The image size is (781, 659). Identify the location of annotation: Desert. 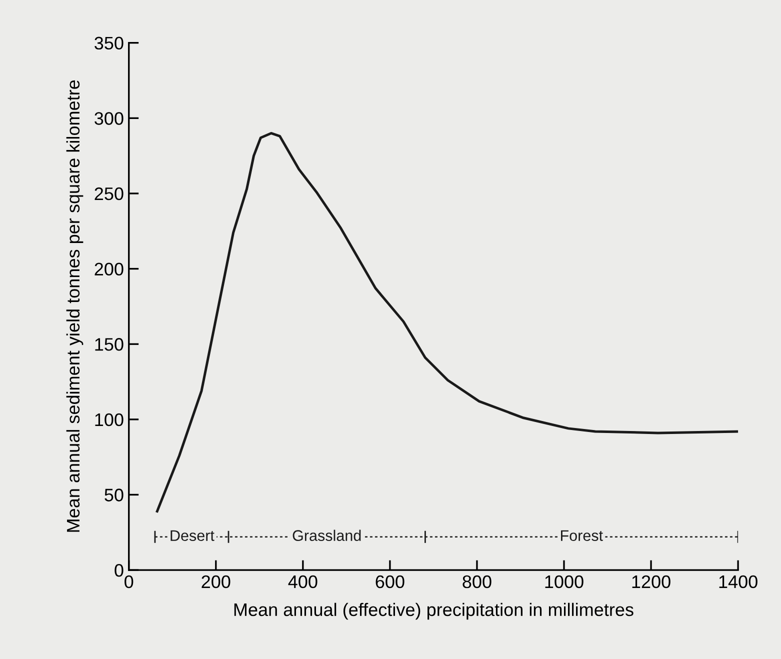
(192, 535).